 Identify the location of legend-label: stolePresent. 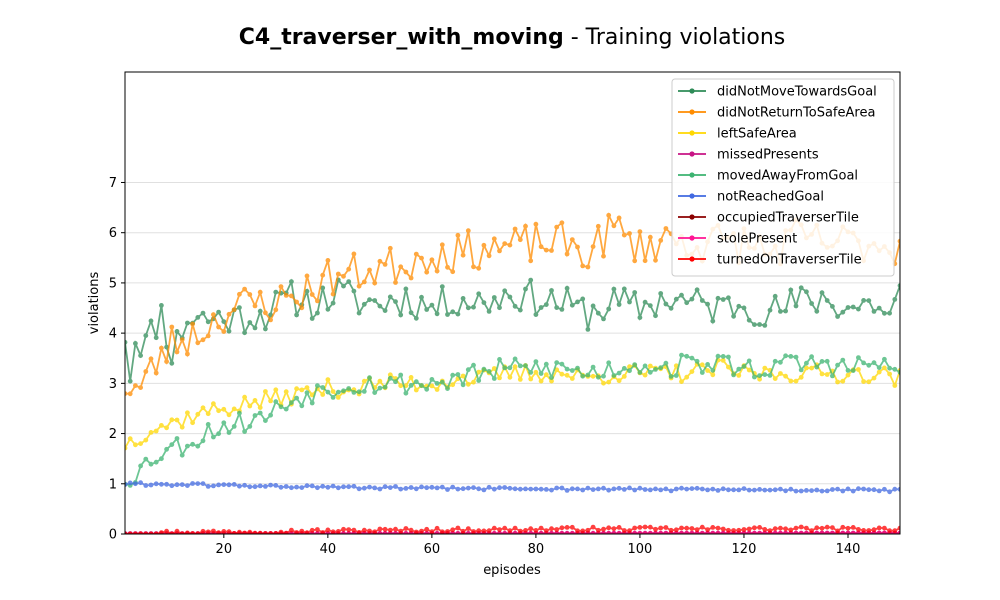
(757, 239).